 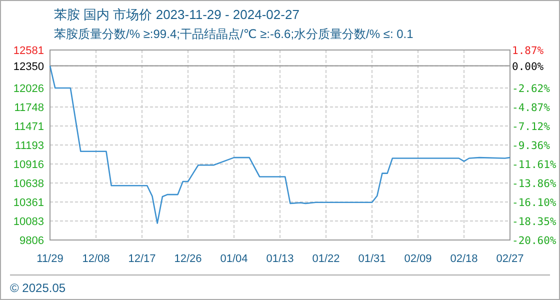 I want to click on x-tick-label: 01/04, so click(x=234, y=259).